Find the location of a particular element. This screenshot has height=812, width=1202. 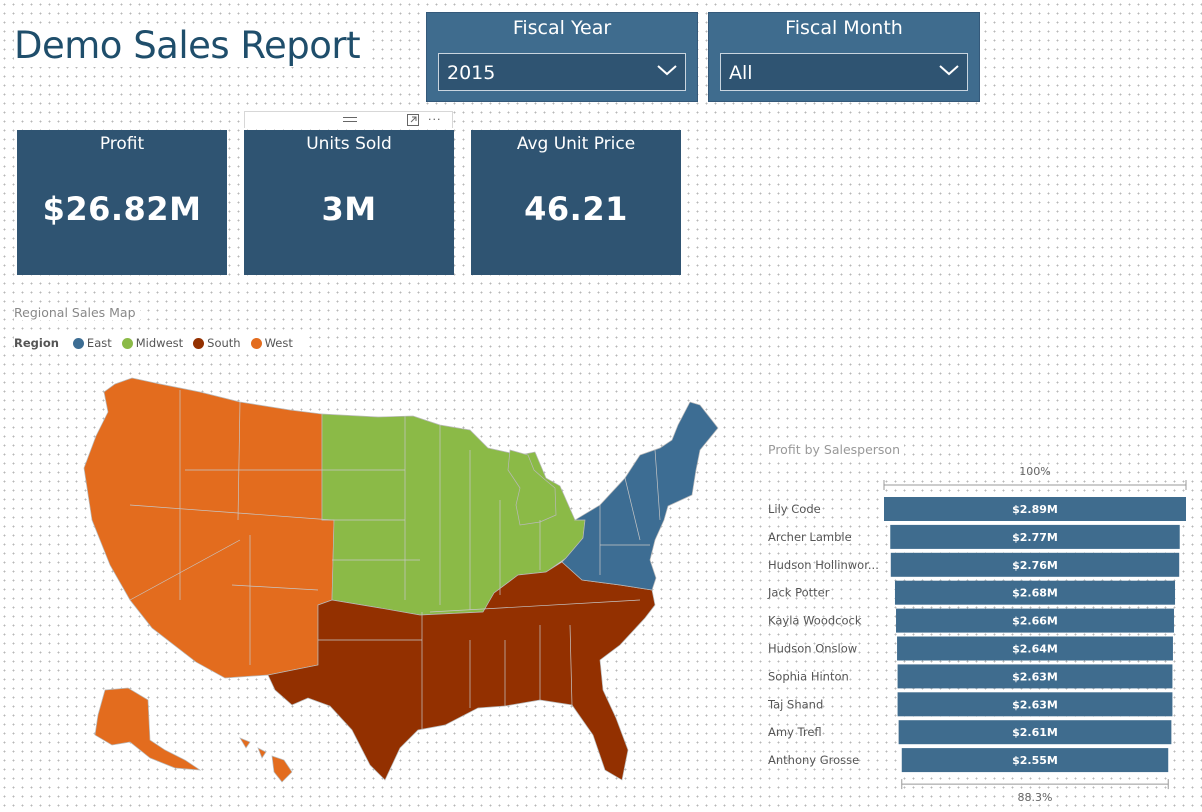

category-label-0: Lily Code is located at coordinates (794, 509).